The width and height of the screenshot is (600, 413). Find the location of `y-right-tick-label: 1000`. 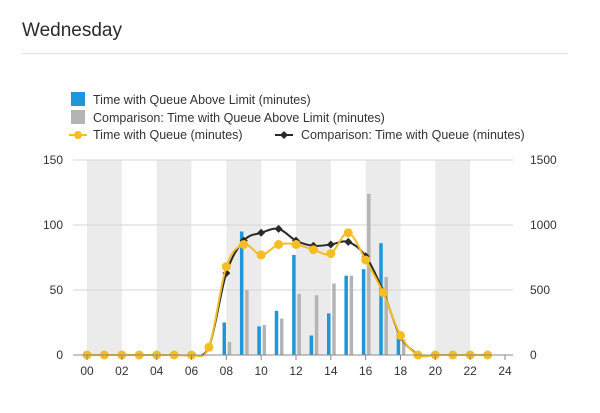

y-right-tick-label: 1000 is located at coordinates (543, 225).